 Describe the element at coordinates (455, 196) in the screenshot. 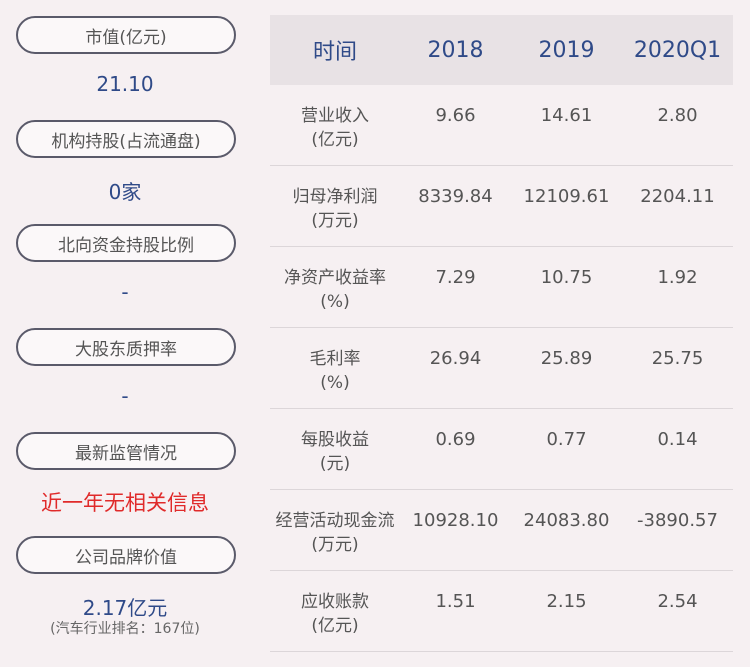

I see `table-cell: 8339.84` at that location.